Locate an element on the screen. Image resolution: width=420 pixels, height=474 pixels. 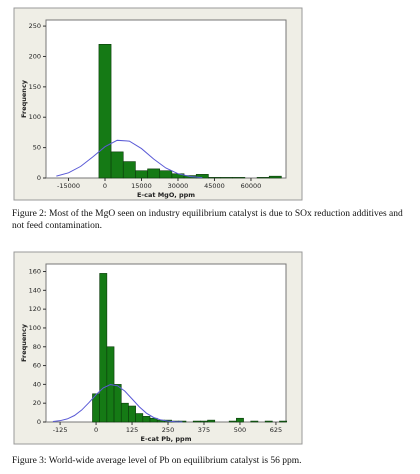
y-tick-label: 250 is located at coordinates (35, 26).